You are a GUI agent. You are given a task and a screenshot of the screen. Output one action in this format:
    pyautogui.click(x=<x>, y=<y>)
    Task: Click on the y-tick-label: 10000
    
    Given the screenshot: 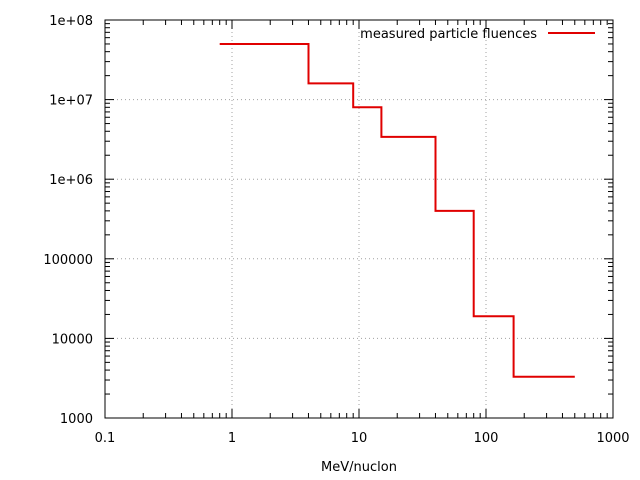 What is the action you would take?
    pyautogui.click(x=72, y=339)
    